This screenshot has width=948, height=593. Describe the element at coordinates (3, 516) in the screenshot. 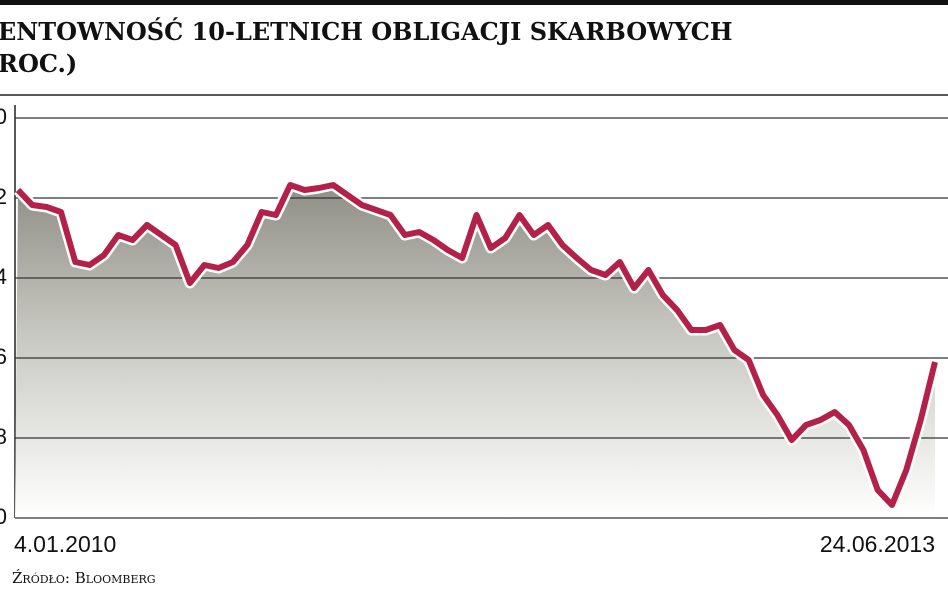

I see `y-tick-label: 3,0` at that location.